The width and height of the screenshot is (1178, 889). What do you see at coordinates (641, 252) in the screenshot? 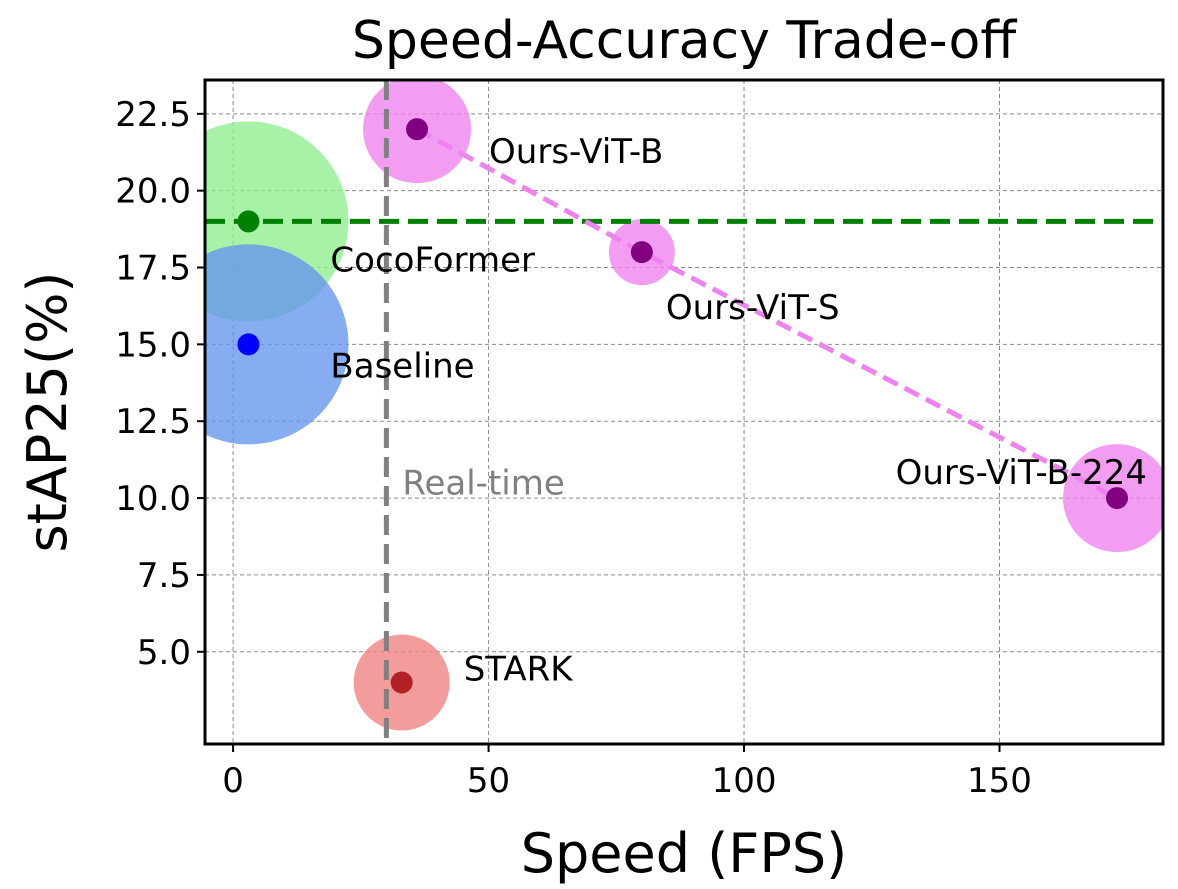
I see `point-ours-vit-s` at bounding box center [641, 252].